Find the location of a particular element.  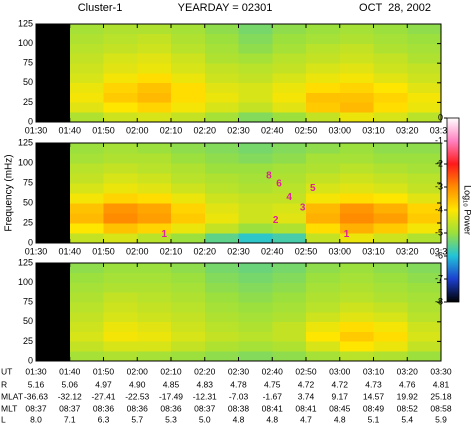

y-tick-label: 75 is located at coordinates (28, 182).